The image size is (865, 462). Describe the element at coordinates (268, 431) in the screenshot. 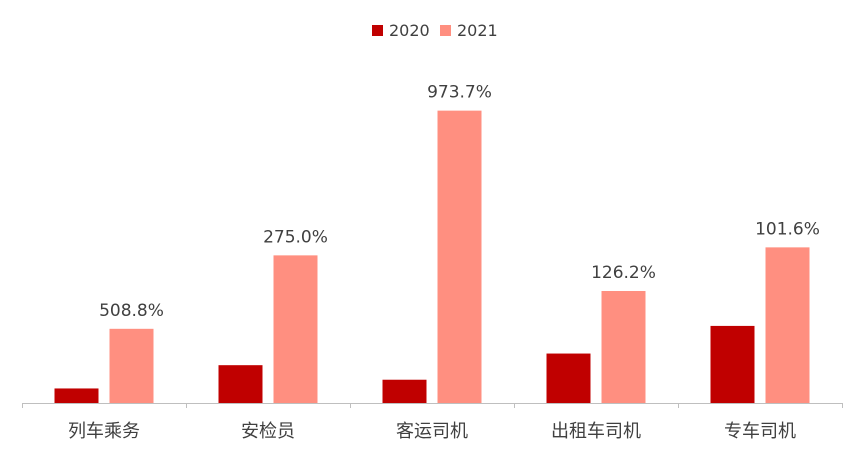

I see `category-label-1: 安检员` at that location.